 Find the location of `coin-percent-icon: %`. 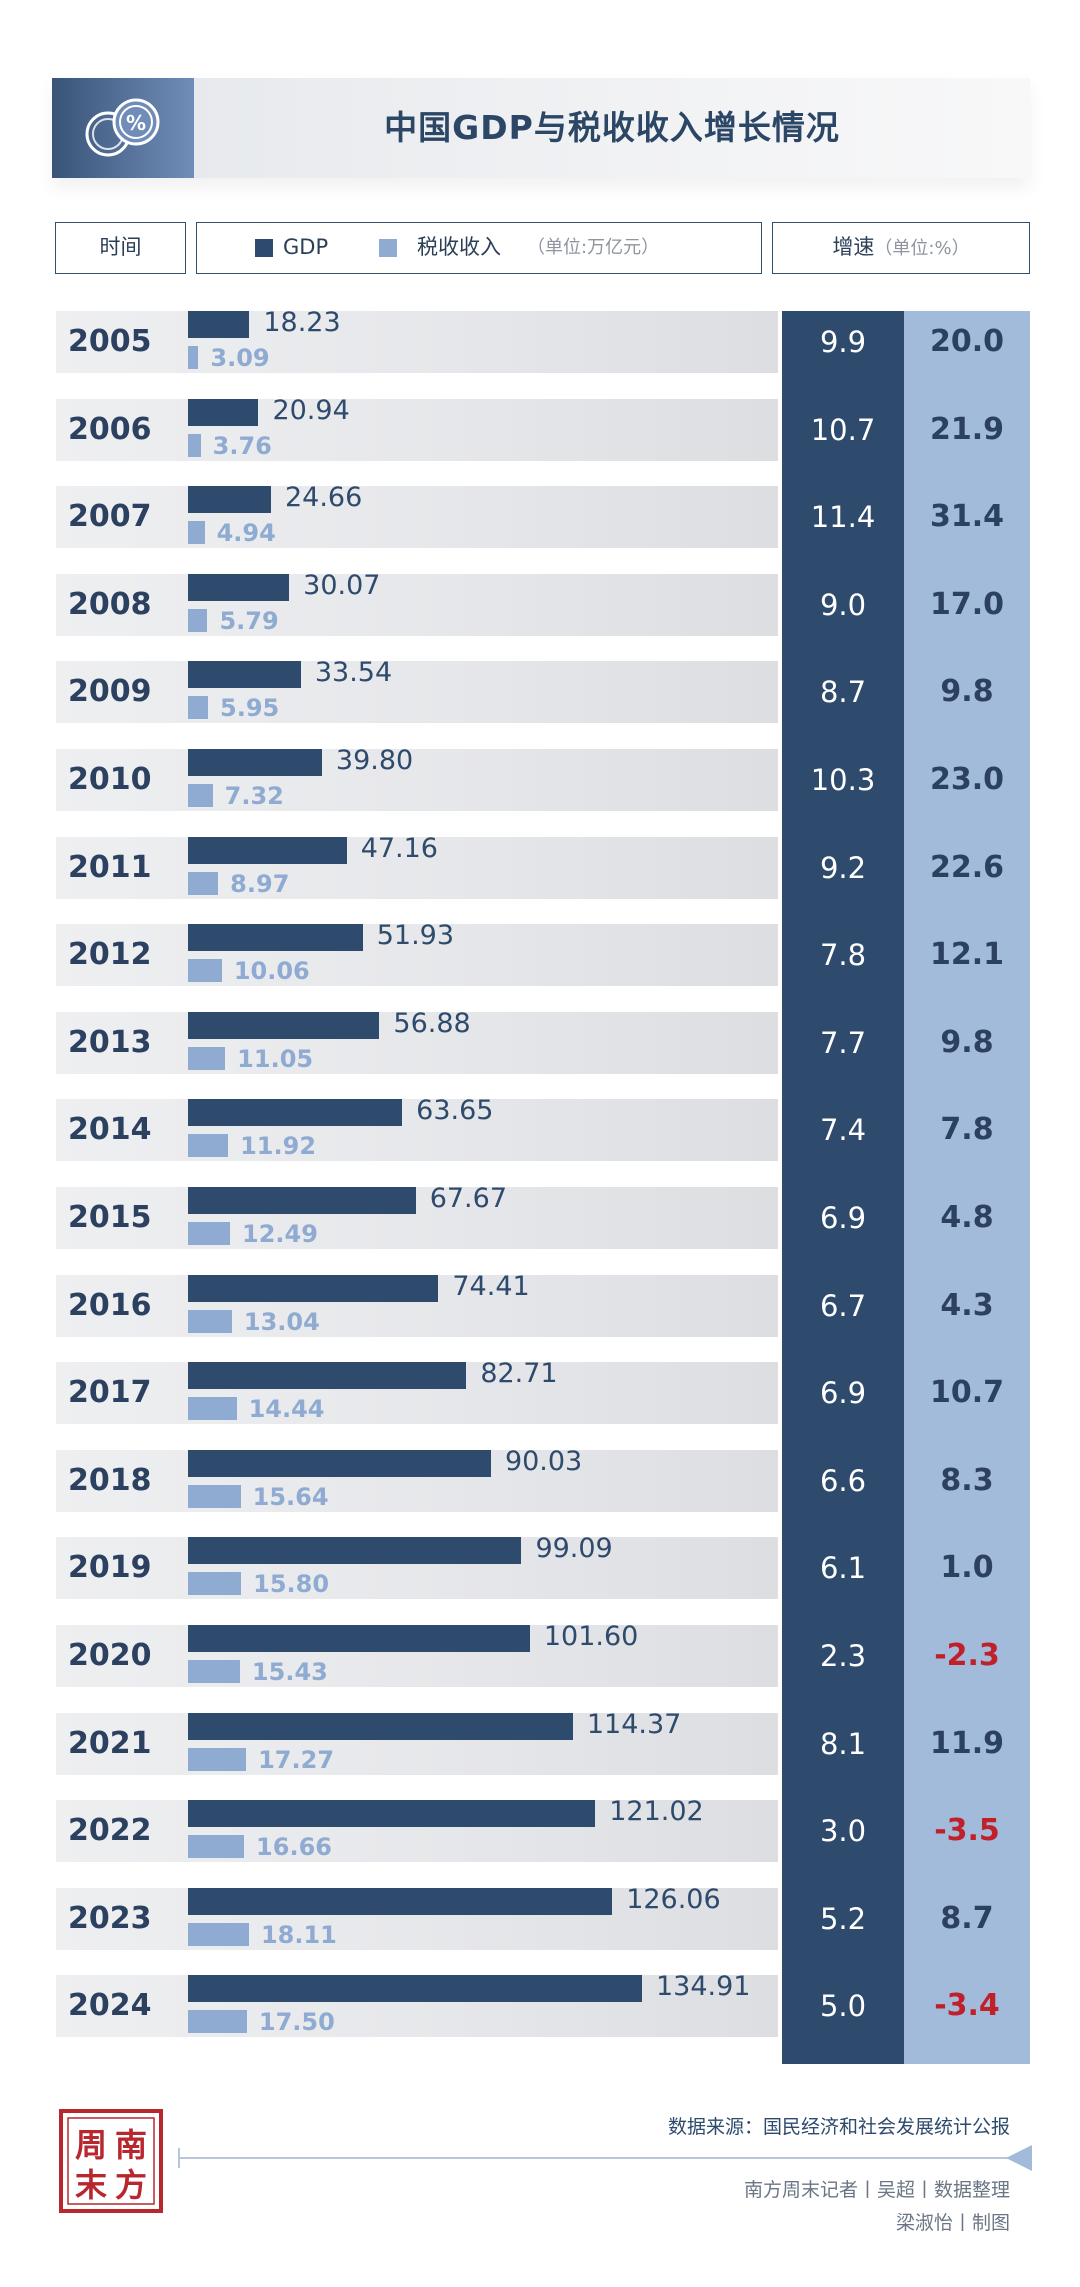

coin-percent-icon: % is located at coordinates (122, 127).